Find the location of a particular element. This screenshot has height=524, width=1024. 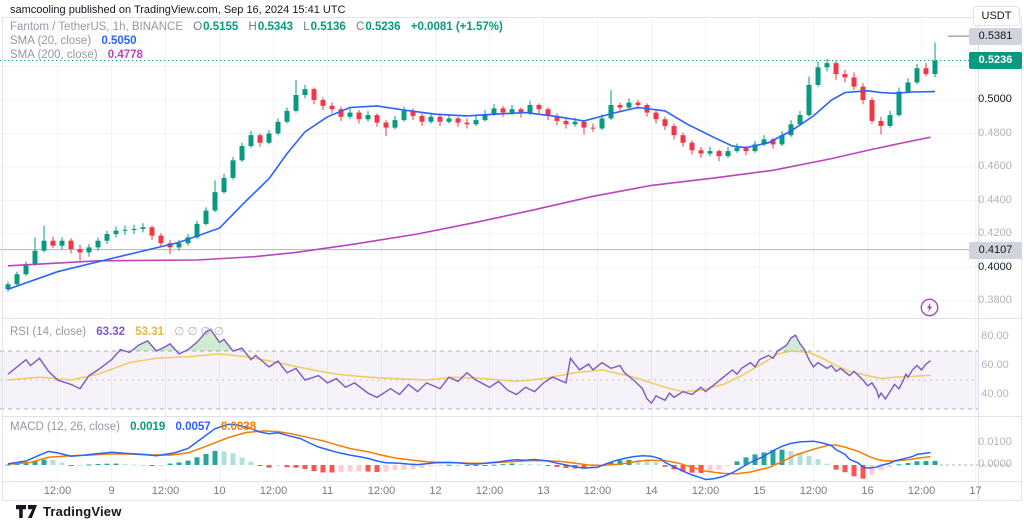

axis-tick-label: 0.4200 is located at coordinates (995, 233).